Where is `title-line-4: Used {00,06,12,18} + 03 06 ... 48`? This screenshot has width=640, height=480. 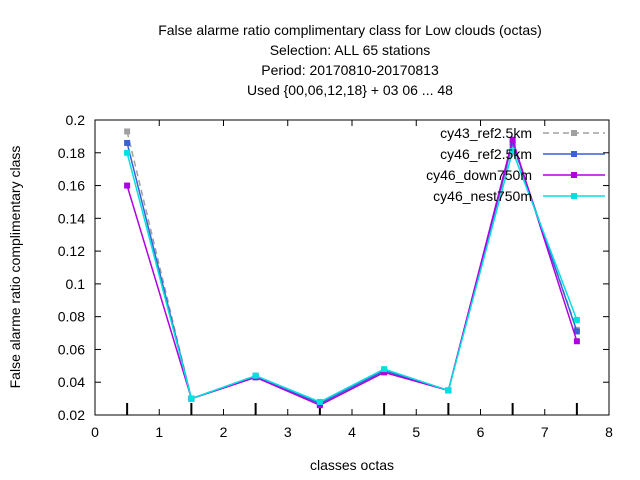 title-line-4: Used {00,06,12,18} + 03 06 ... 48 is located at coordinates (350, 90).